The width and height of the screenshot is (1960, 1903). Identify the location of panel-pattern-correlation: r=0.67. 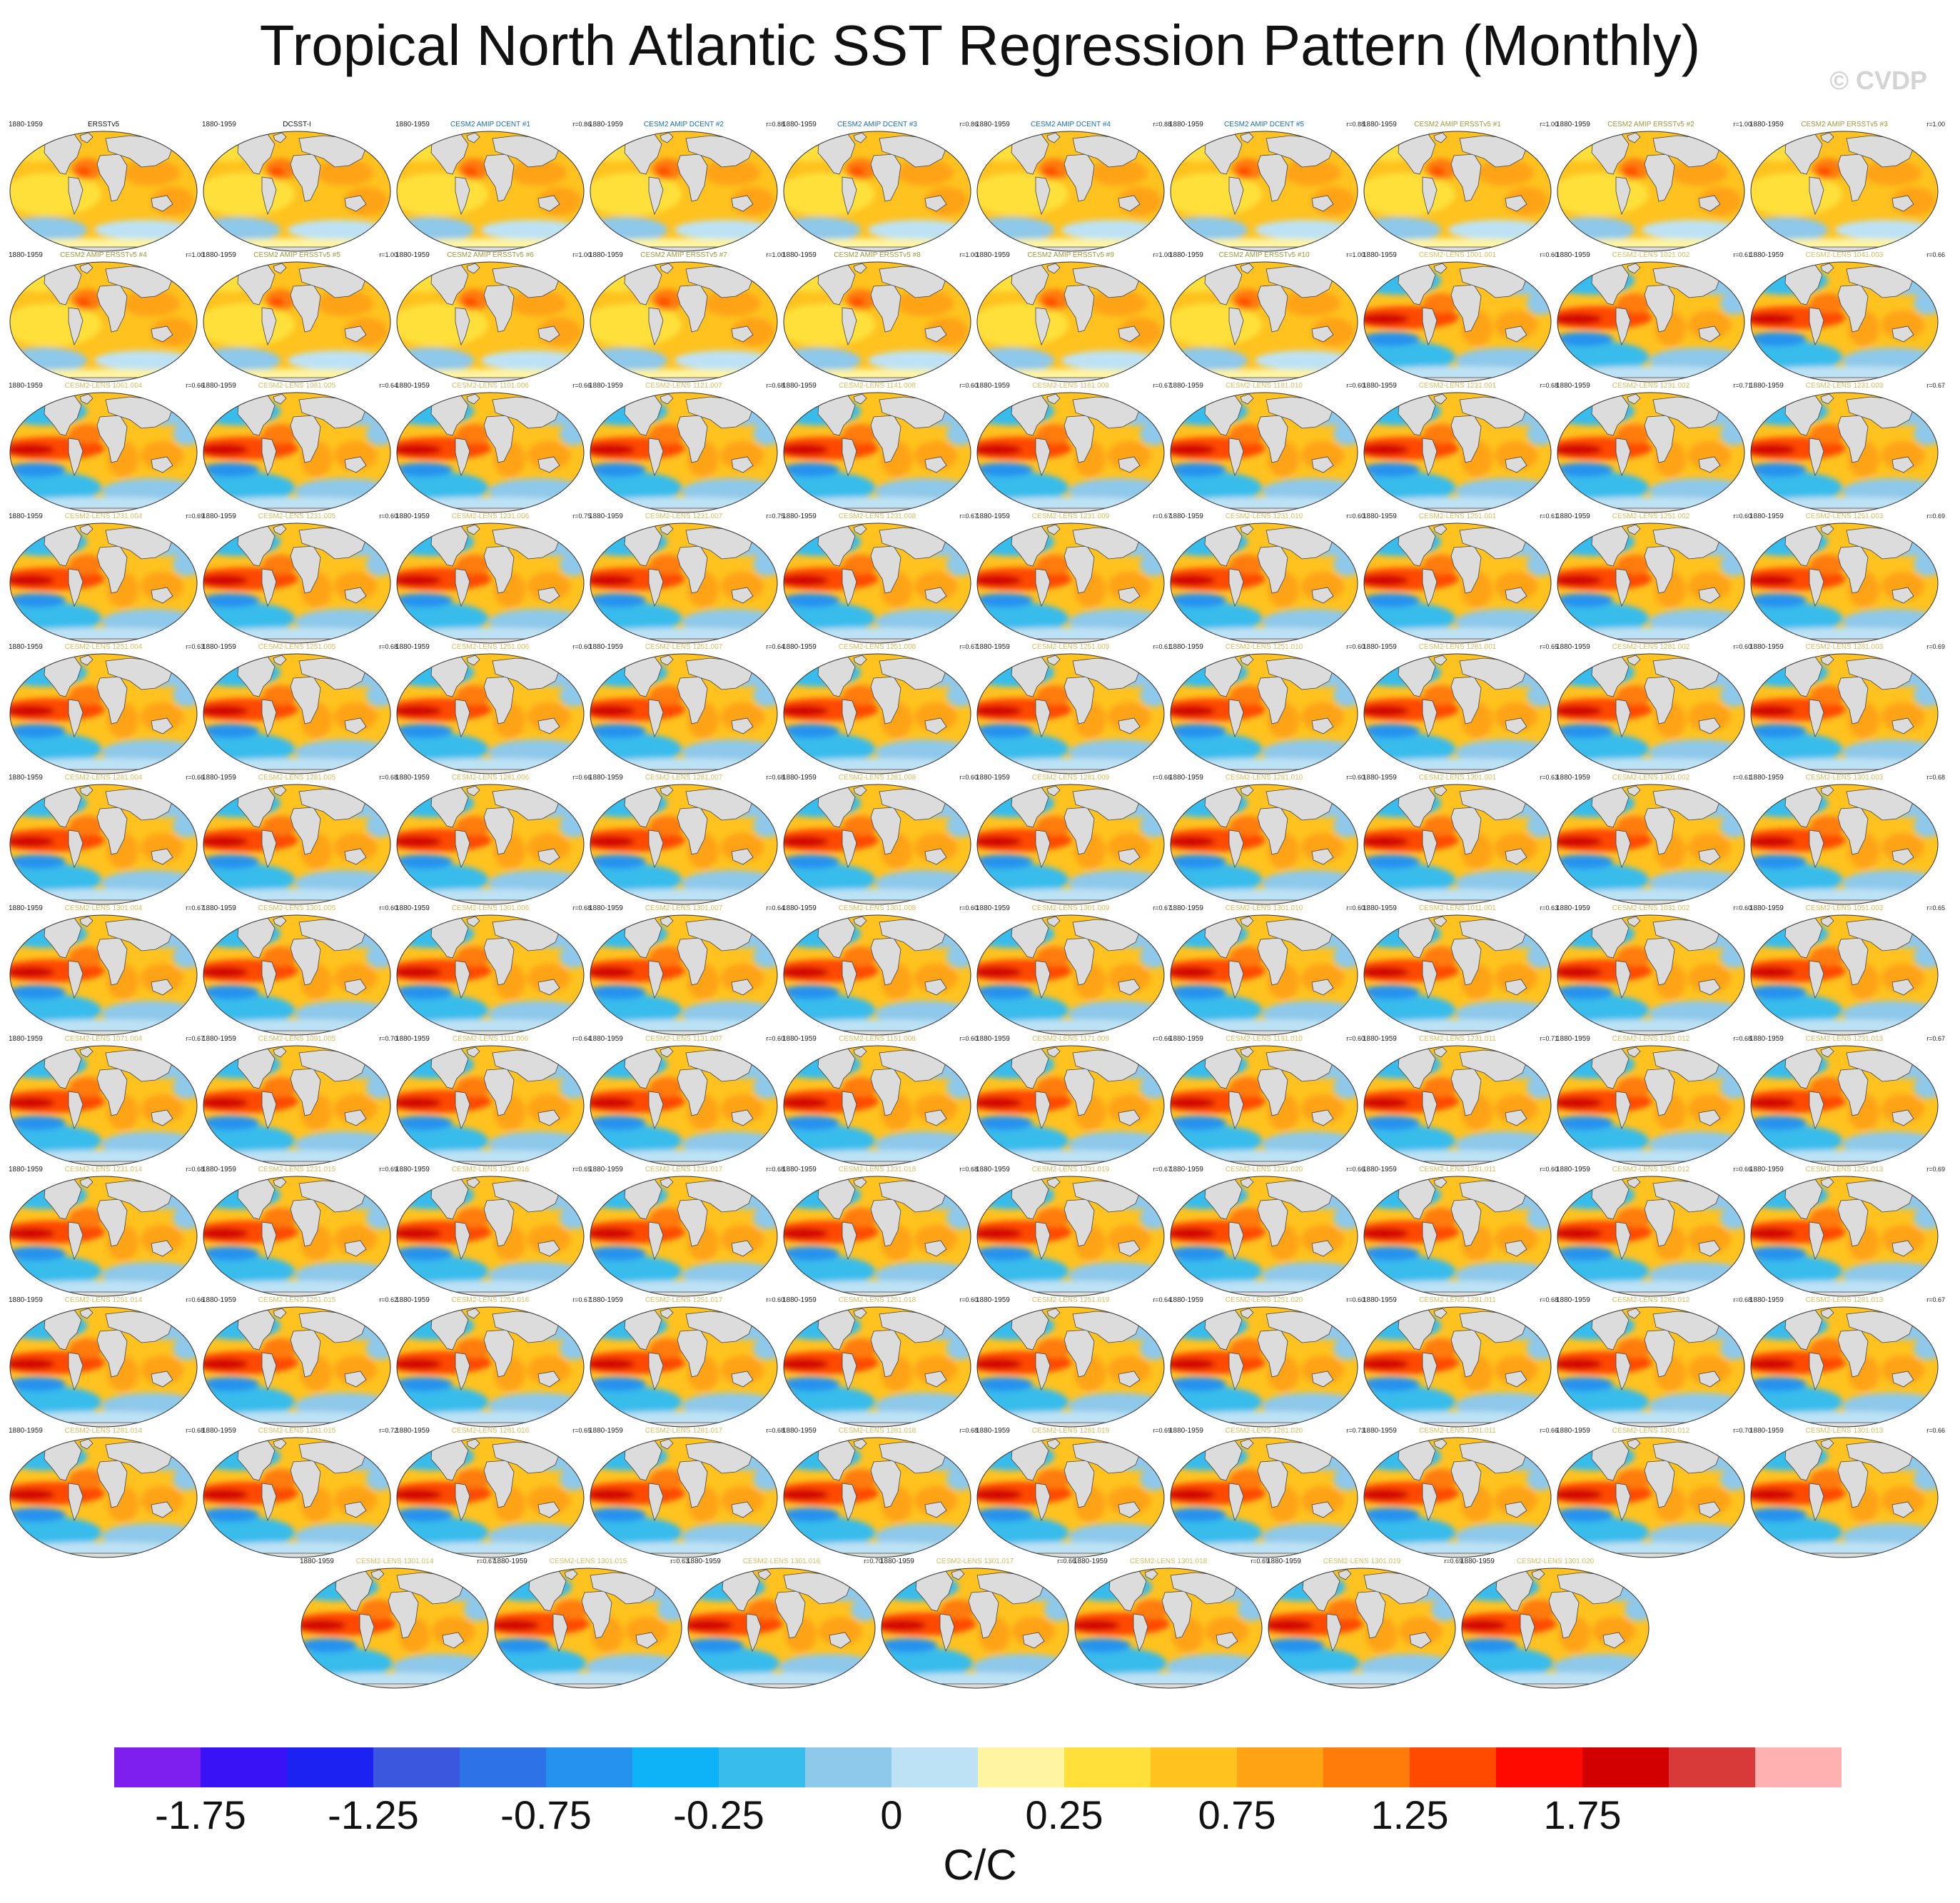
(195, 908).